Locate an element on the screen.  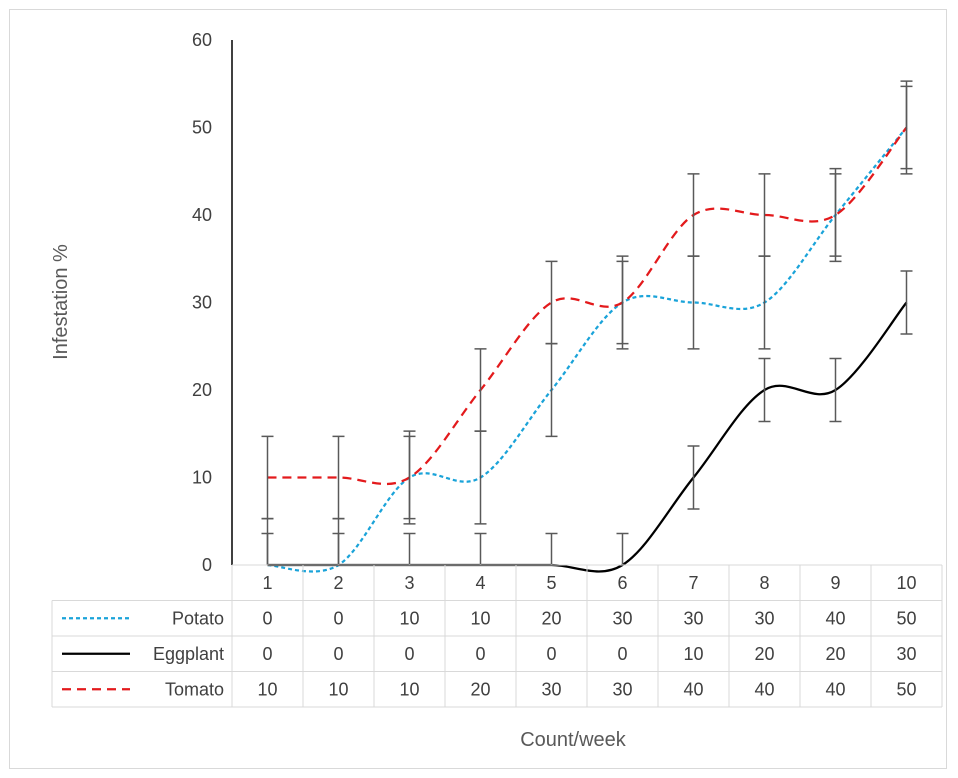
y-tick-label: 40 is located at coordinates (202, 215).